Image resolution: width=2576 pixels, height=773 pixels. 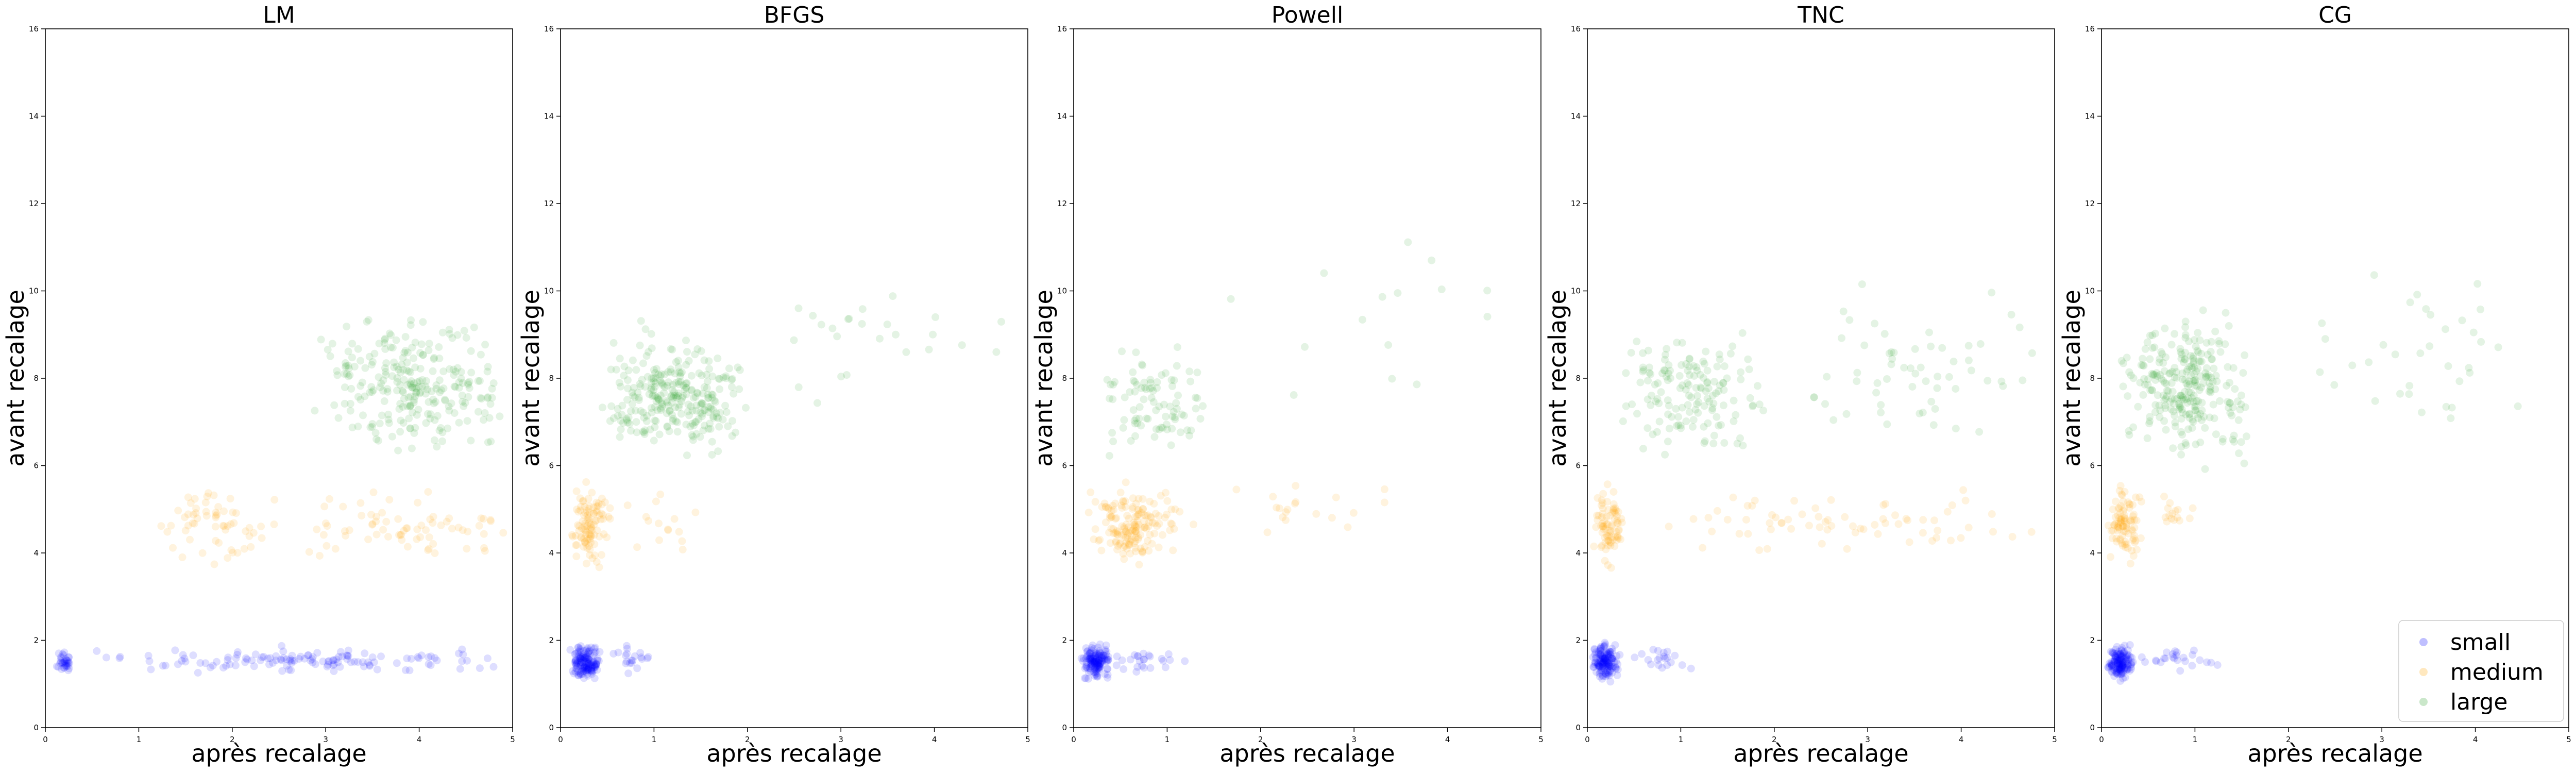 I want to click on series-small, so click(x=1133, y=661).